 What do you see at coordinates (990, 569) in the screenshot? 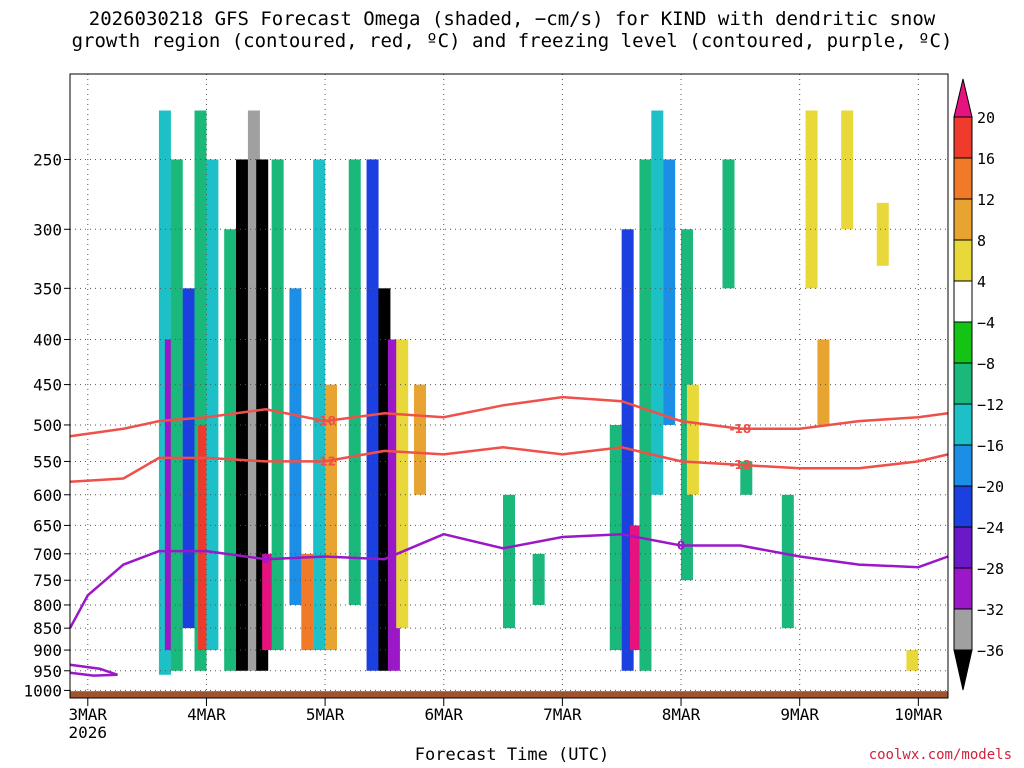
I see `colorbar-label: −28` at bounding box center [990, 569].